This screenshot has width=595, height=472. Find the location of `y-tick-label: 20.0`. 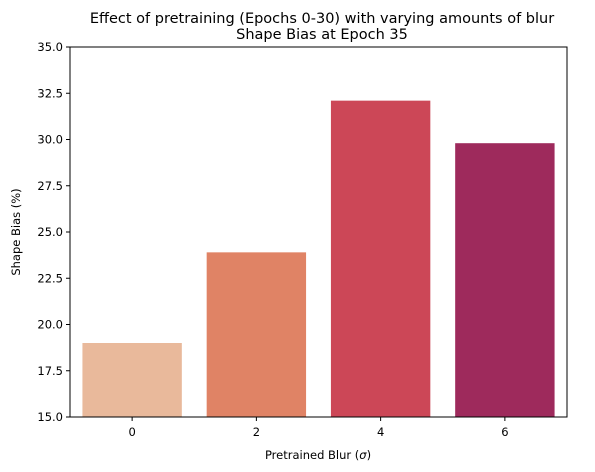

y-tick-label: 20.0 is located at coordinates (50, 325).